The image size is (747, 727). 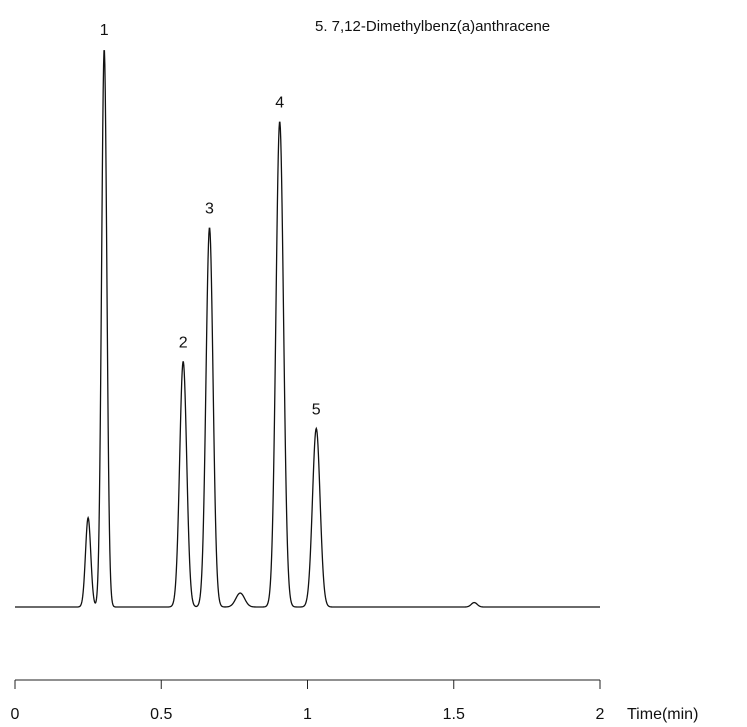 What do you see at coordinates (454, 714) in the screenshot?
I see `x-tick-label: 1.5` at bounding box center [454, 714].